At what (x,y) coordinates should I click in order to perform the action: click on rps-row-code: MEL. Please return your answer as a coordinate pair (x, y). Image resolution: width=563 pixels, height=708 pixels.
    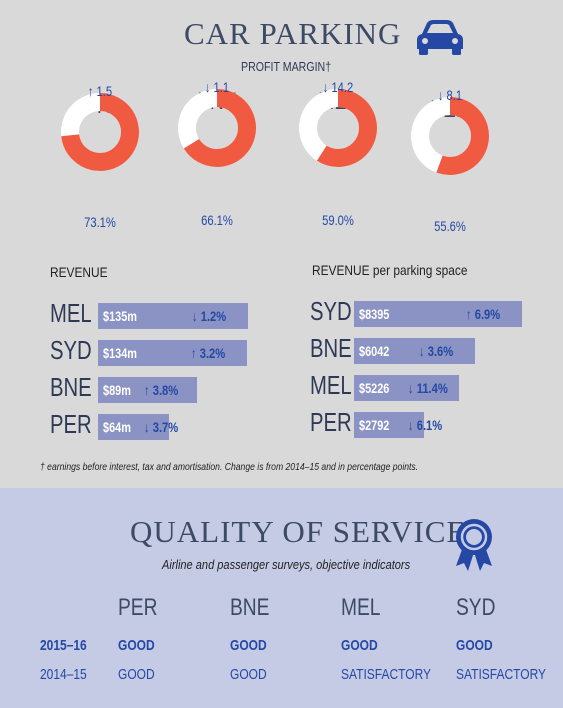
    Looking at the image, I should click on (331, 385).